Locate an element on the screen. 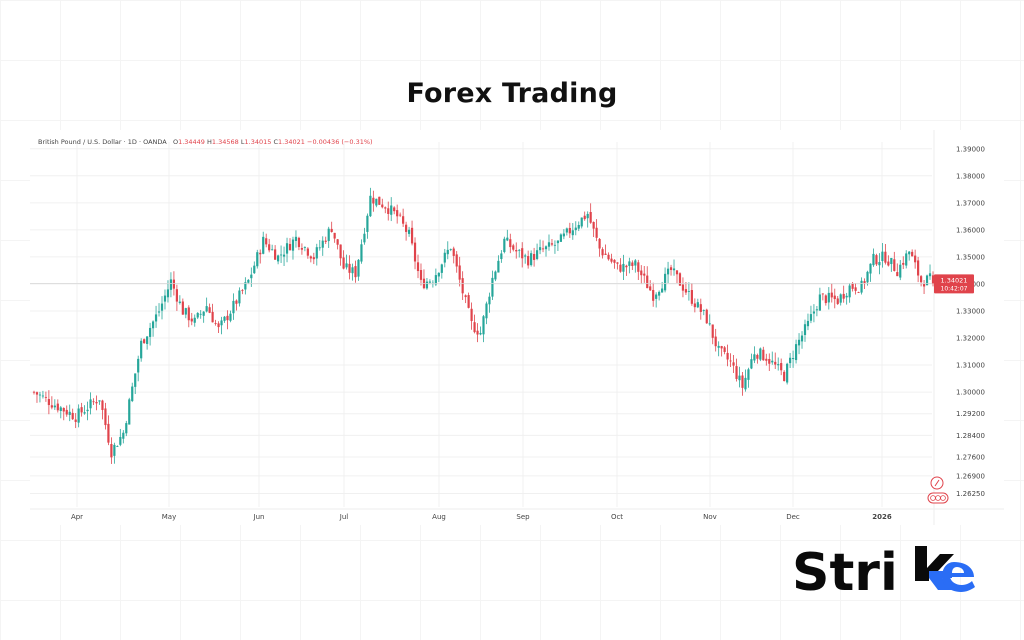 Image resolution: width=1024 pixels, height=640 pixels. x-tick-label: Nov is located at coordinates (710, 517).